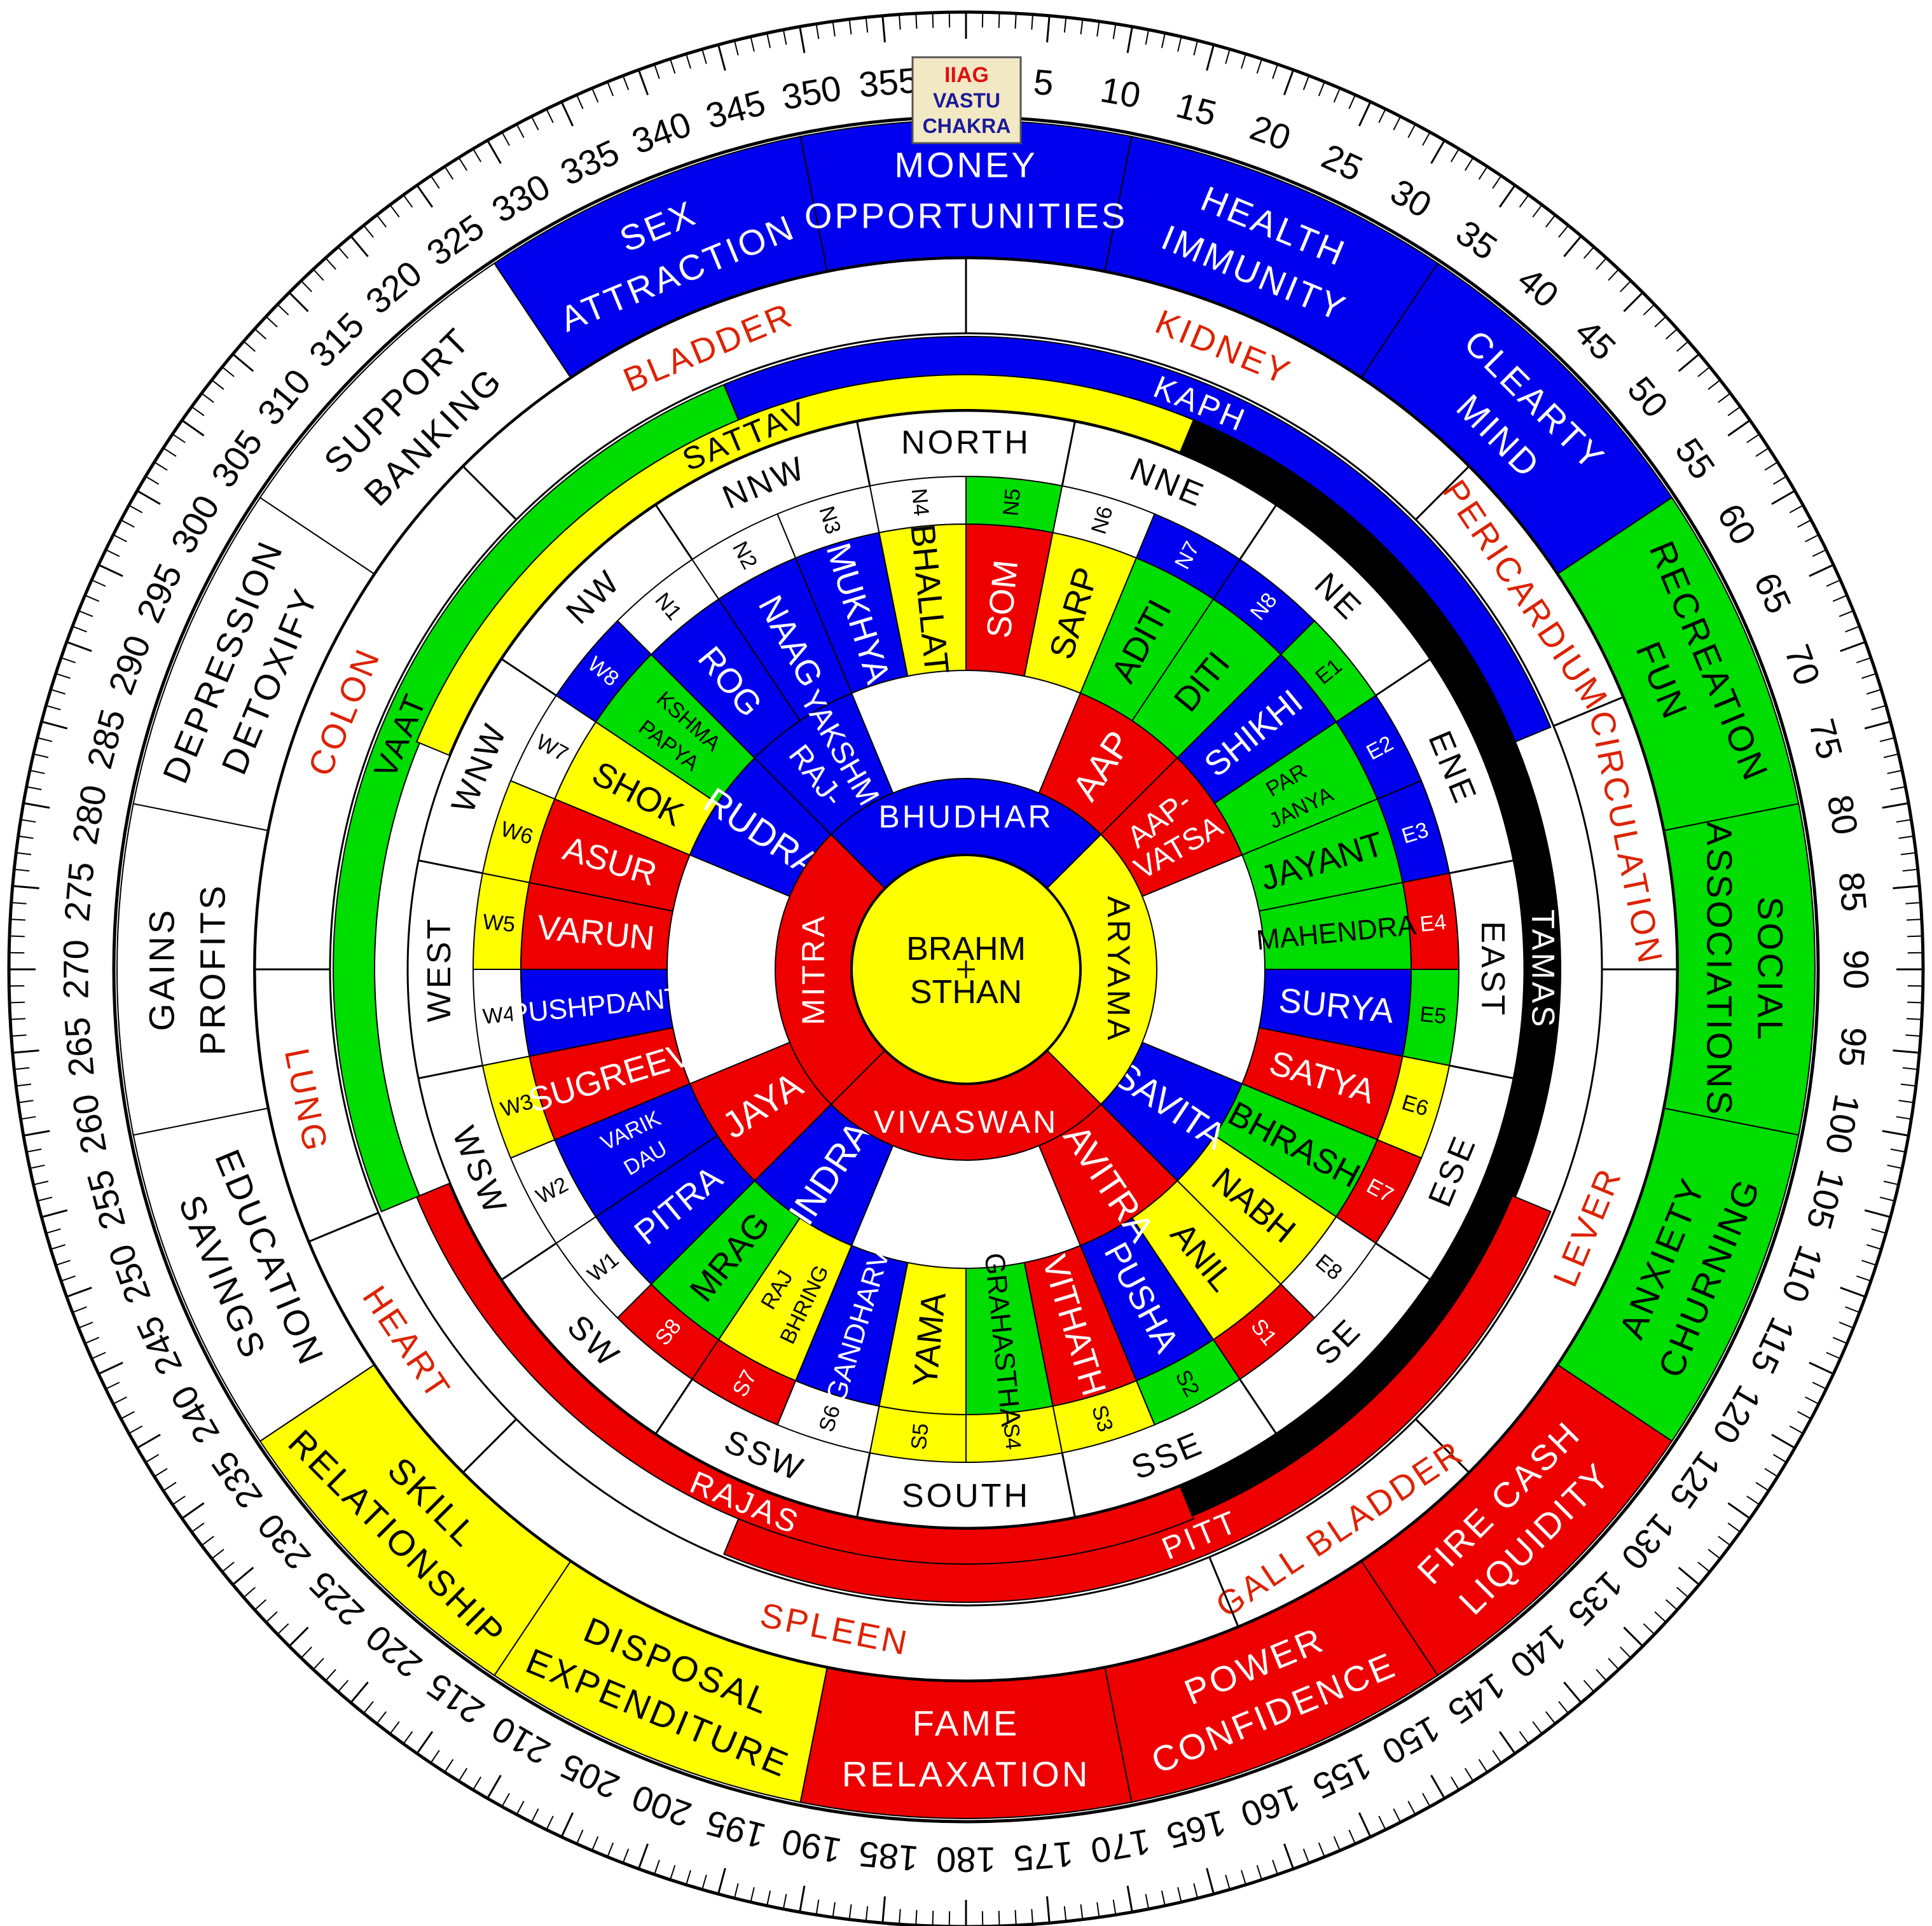 The height and width of the screenshot is (1926, 1932). I want to click on direction-label: NORTH, so click(966, 442).